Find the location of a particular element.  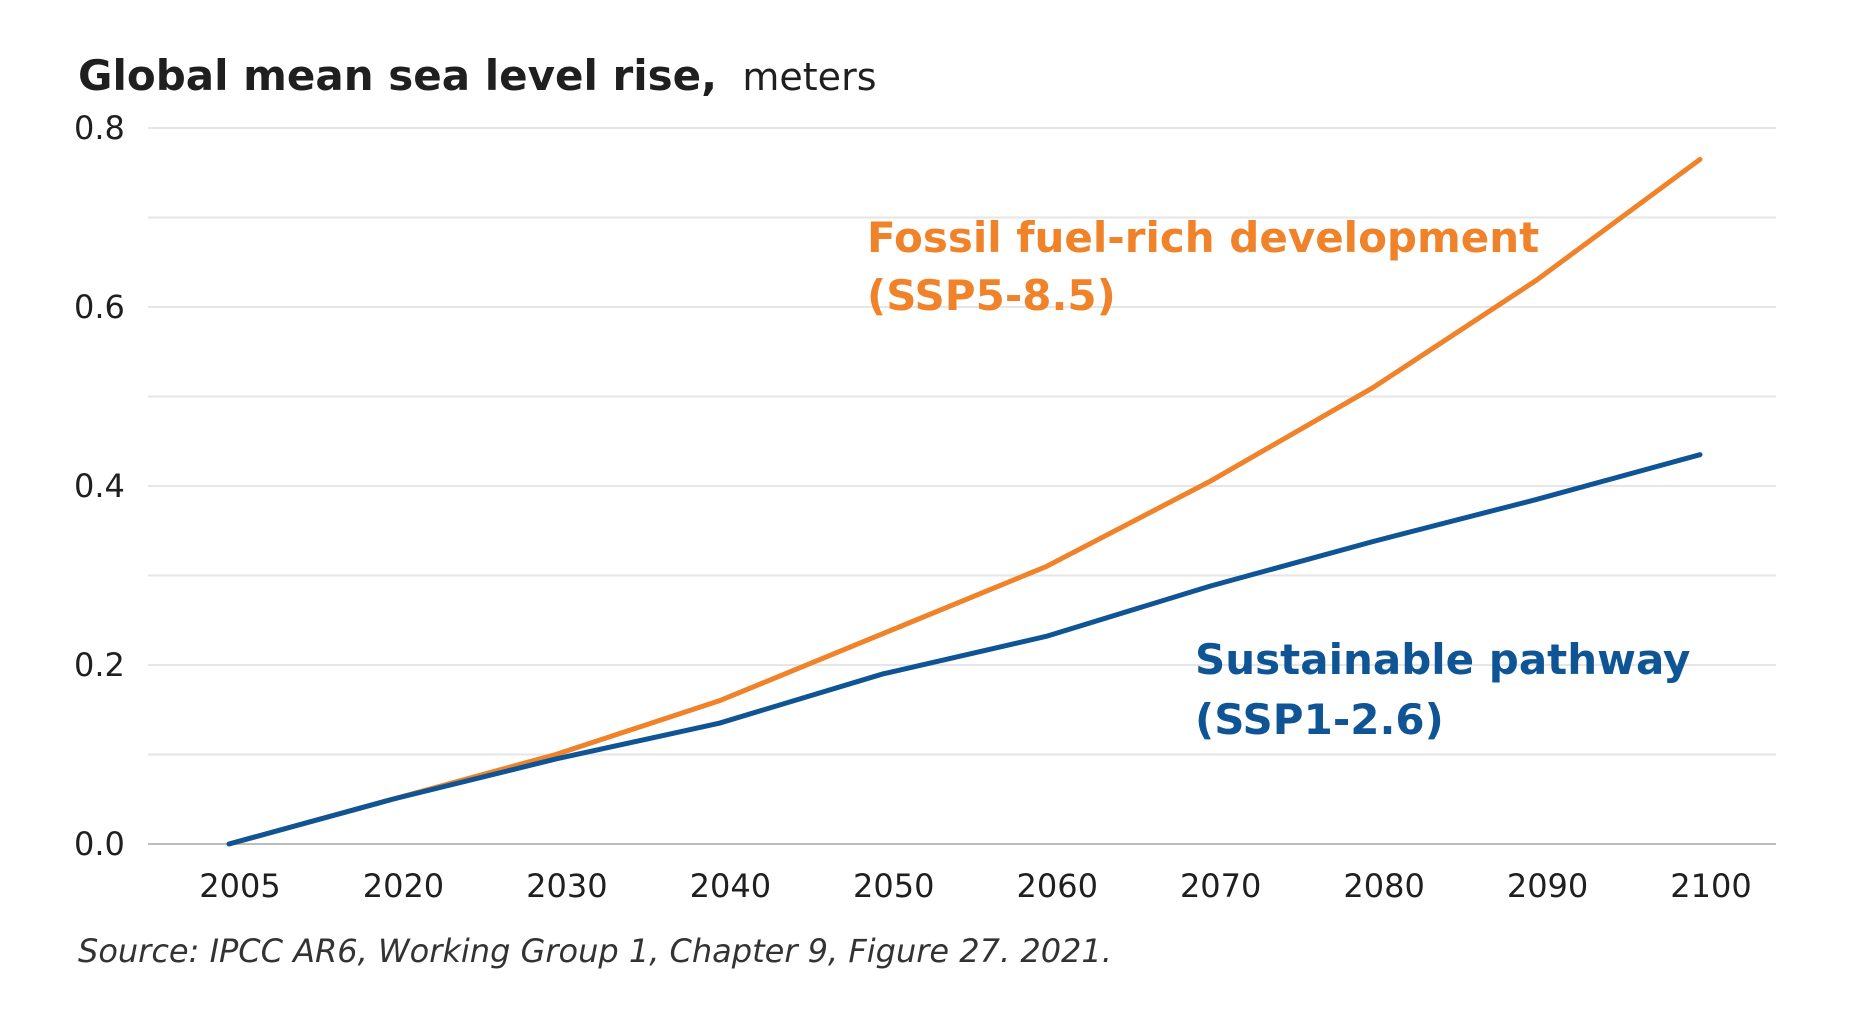

x-tick-label: 2100 is located at coordinates (1710, 886).